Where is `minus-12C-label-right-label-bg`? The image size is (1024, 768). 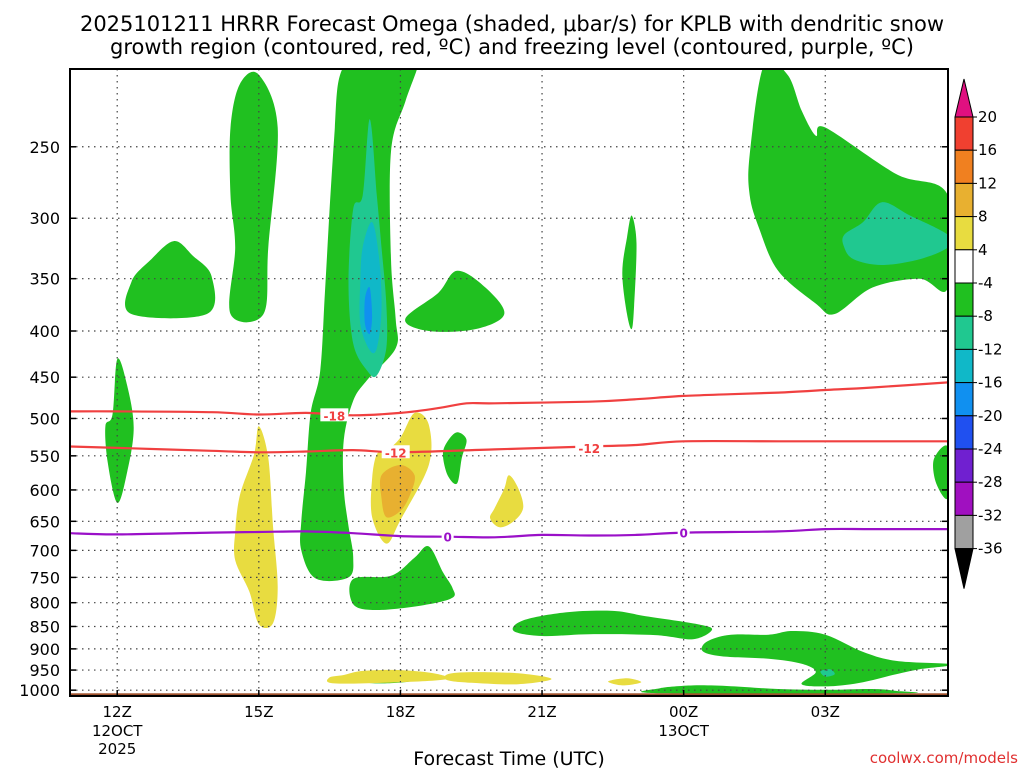 minus-12C-label-right-label-bg is located at coordinates (589, 447).